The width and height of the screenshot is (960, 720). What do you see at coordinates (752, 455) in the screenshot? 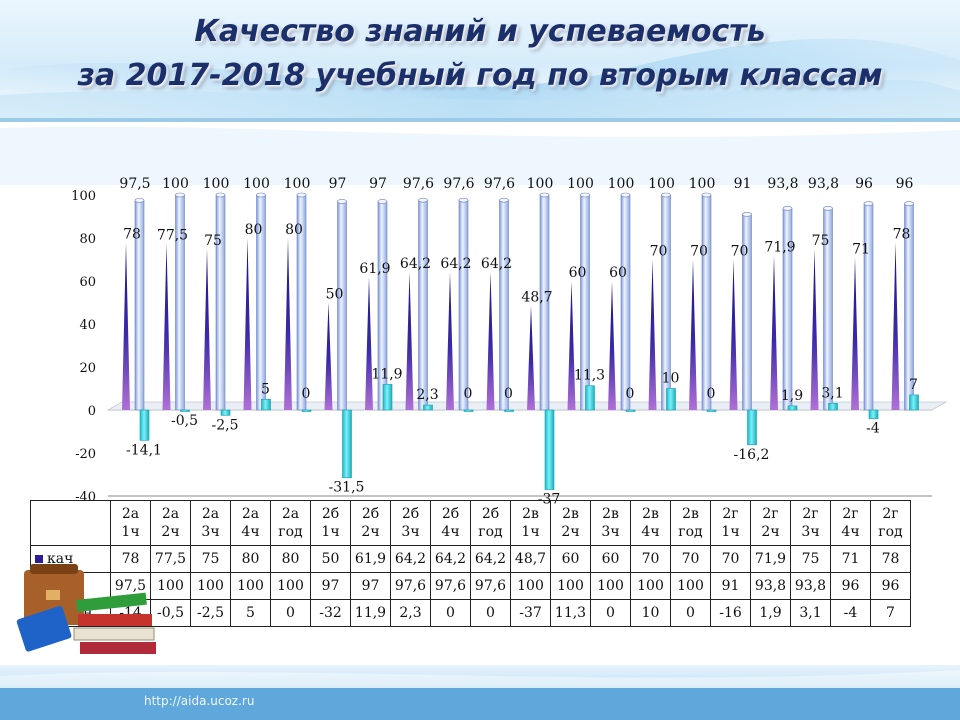
I see `data-label: -16,2` at bounding box center [752, 455].